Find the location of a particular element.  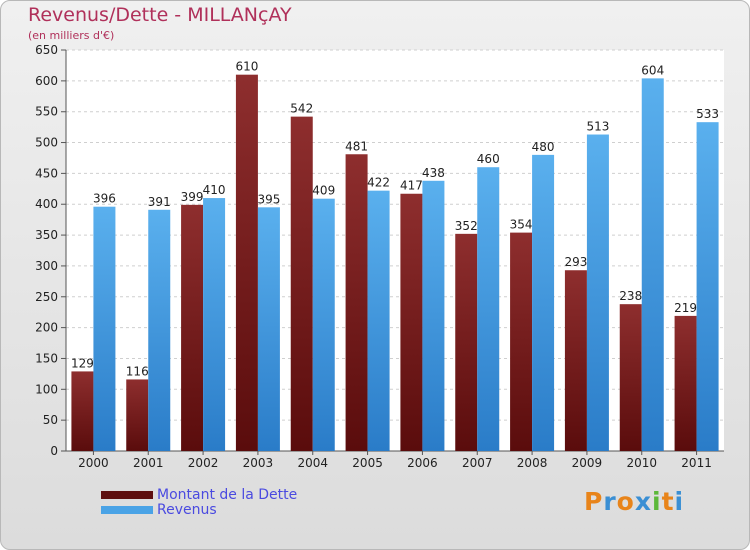

data-label-dette: 116 is located at coordinates (137, 371).